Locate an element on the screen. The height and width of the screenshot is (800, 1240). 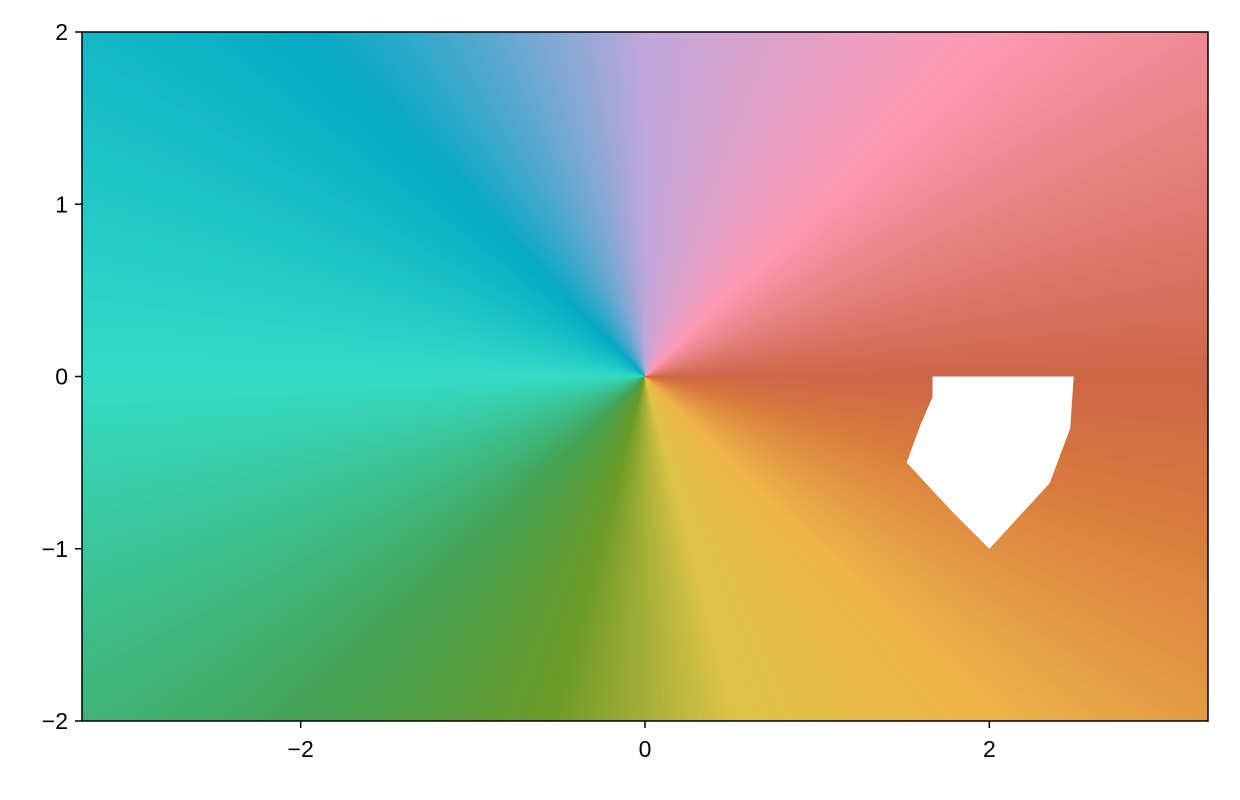
masked-region-shape is located at coordinates (990, 462).